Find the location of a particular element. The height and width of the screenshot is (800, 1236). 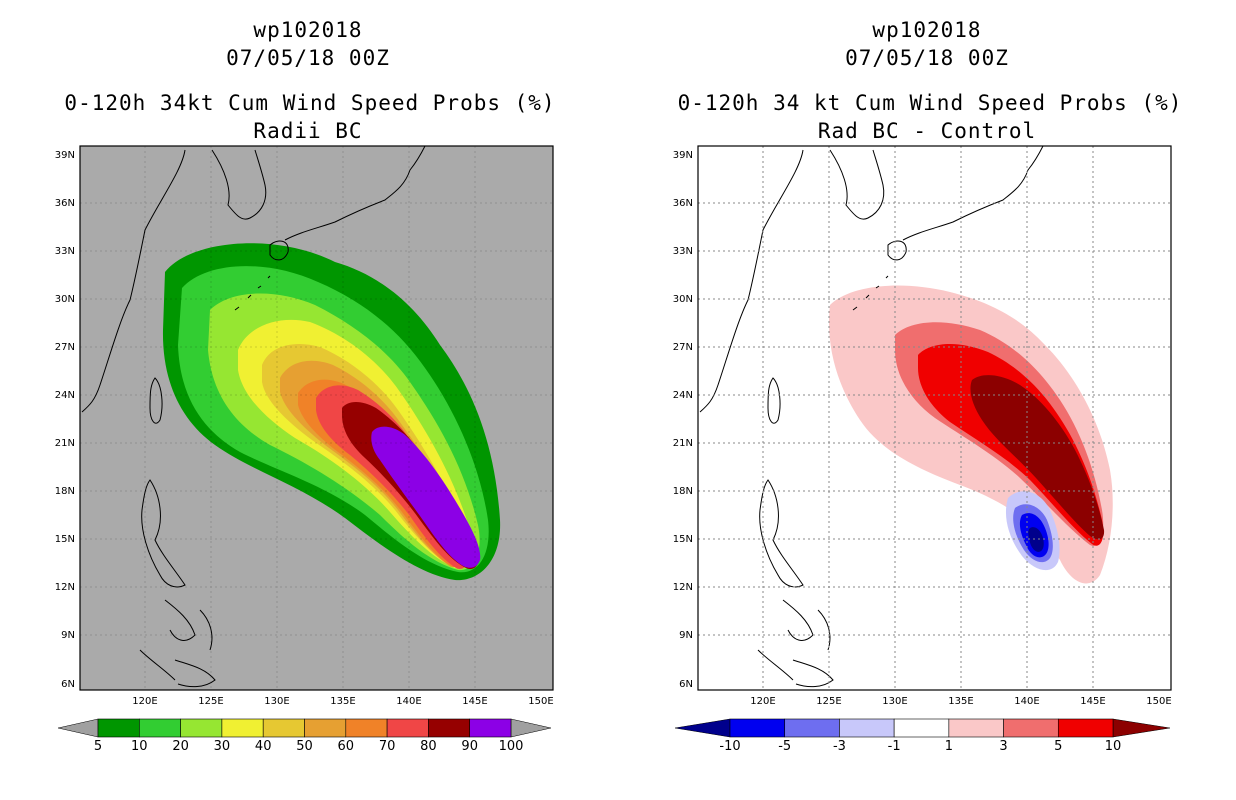

right-title-subtitle: Rad BC - Control is located at coordinates (927, 131).